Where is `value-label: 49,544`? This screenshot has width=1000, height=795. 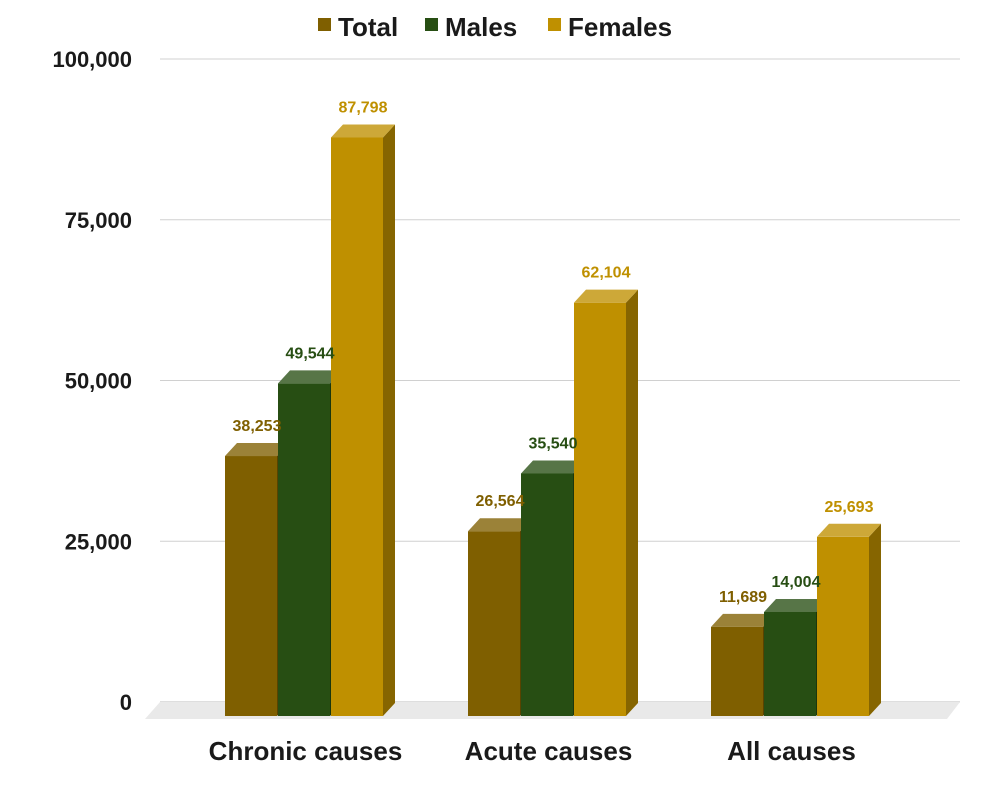 value-label: 49,544 is located at coordinates (310, 353).